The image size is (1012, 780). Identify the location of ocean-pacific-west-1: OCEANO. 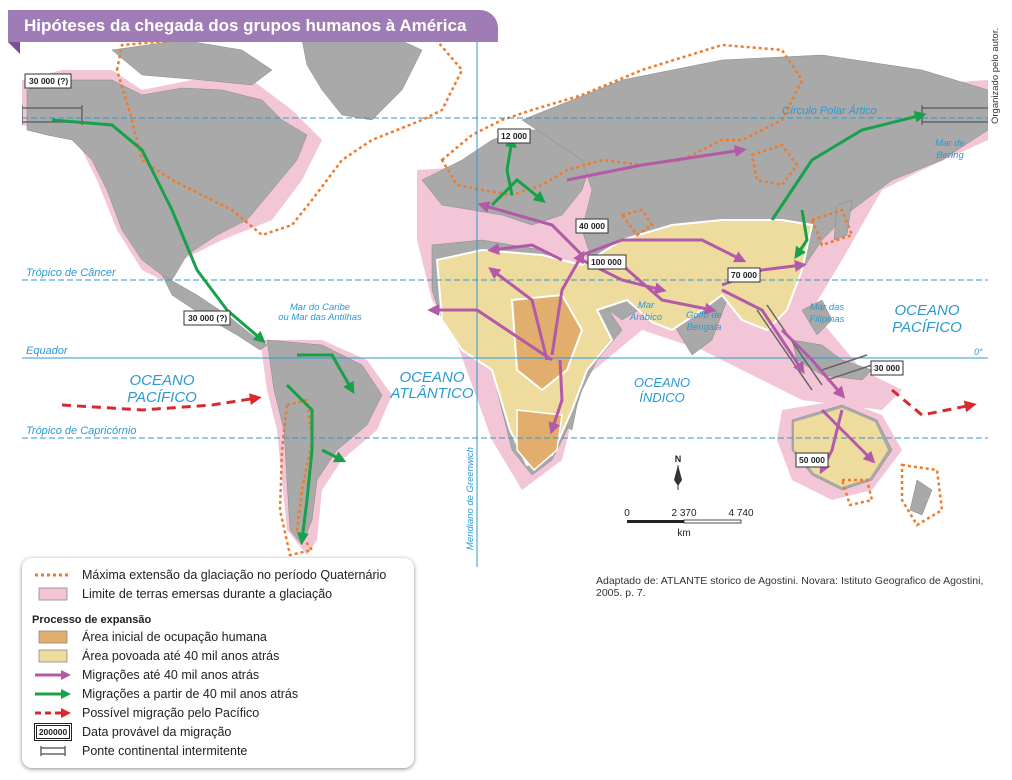
(161, 380).